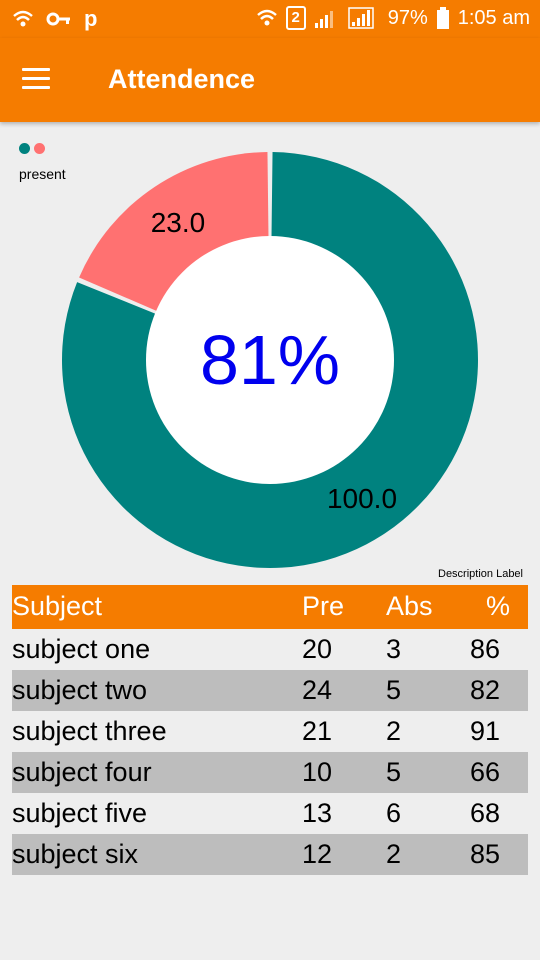  I want to click on cell-subject: subject one, so click(81, 649).